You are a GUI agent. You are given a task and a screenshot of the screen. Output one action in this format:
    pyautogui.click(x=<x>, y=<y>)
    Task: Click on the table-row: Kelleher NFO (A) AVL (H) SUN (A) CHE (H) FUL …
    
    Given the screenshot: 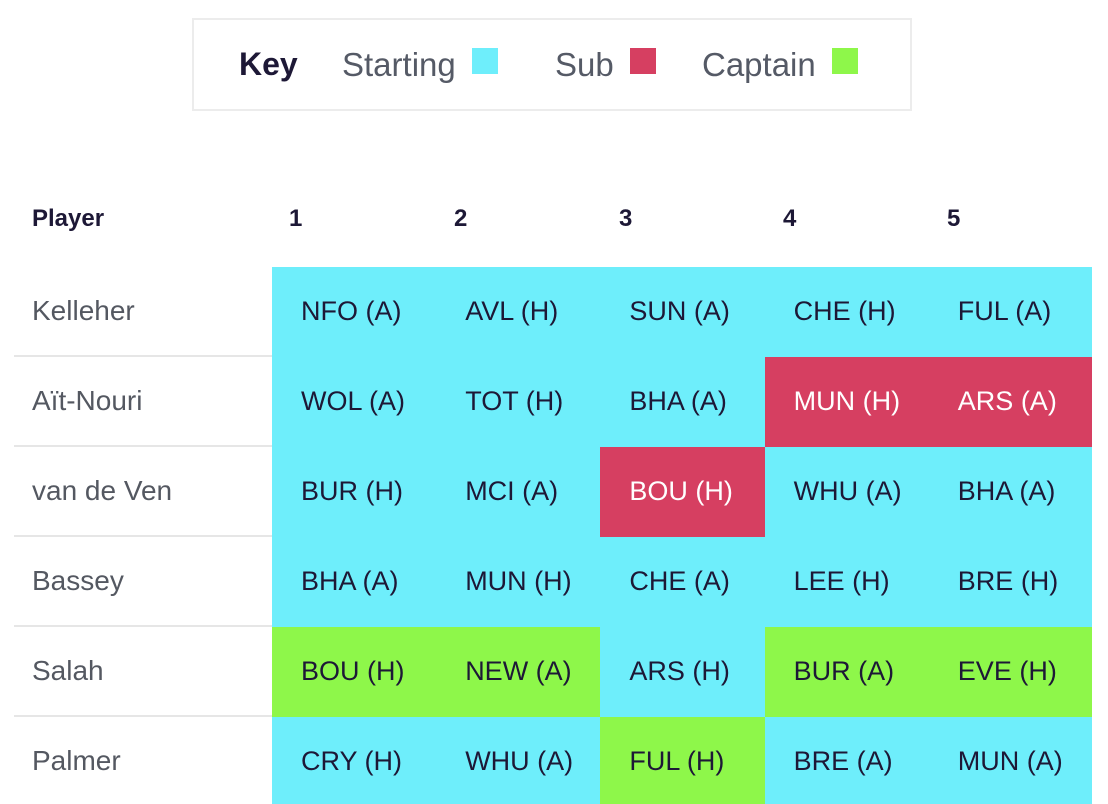 What is the action you would take?
    pyautogui.click(x=553, y=312)
    